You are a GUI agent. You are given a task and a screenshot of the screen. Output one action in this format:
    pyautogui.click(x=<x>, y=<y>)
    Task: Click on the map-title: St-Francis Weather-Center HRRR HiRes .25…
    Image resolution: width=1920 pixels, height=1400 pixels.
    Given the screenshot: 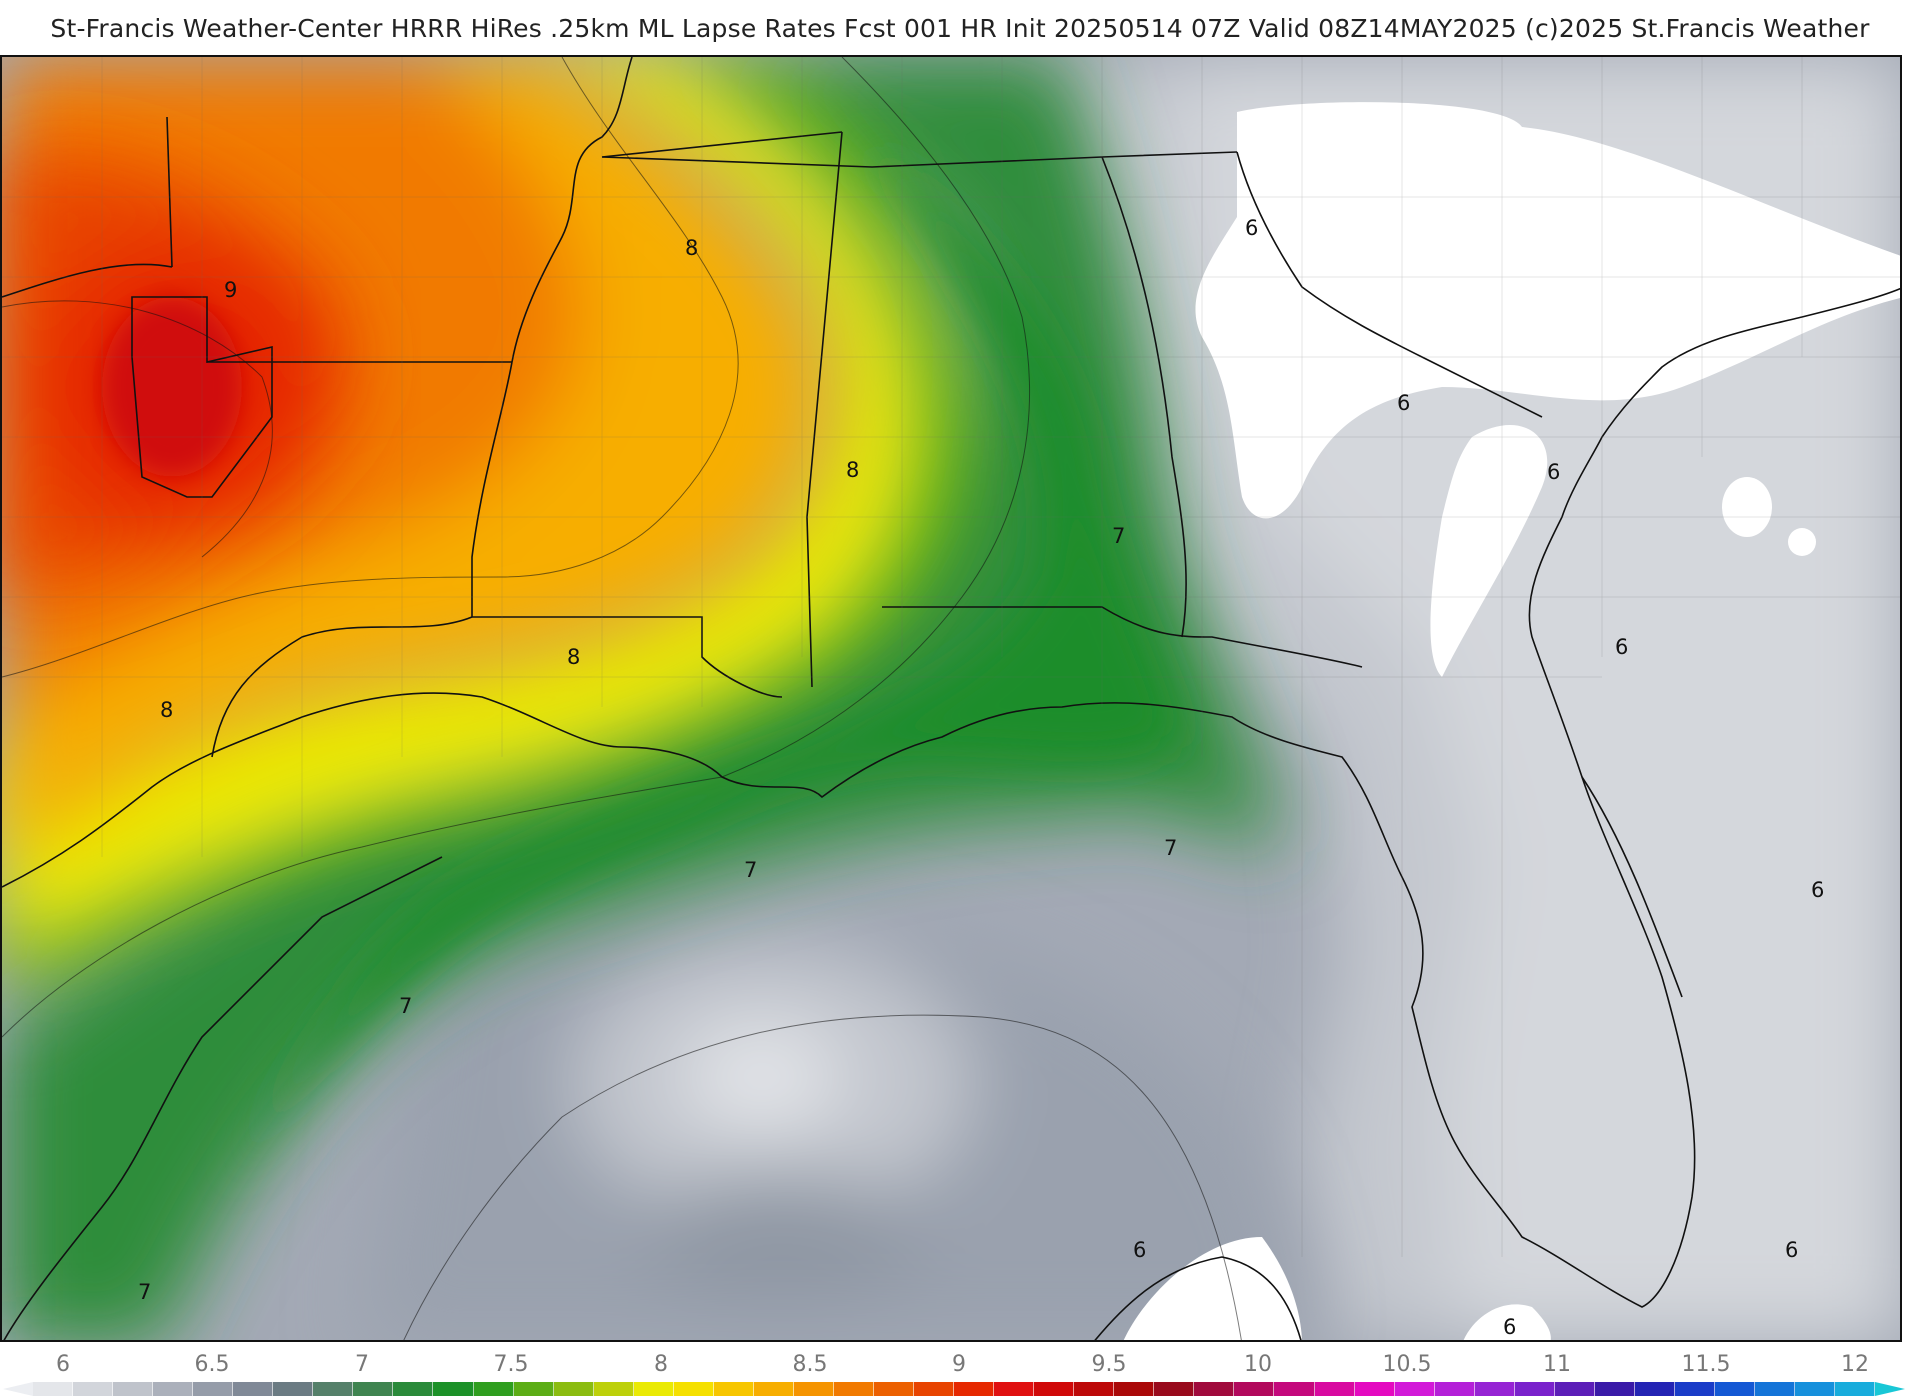 What is the action you would take?
    pyautogui.click(x=960, y=28)
    